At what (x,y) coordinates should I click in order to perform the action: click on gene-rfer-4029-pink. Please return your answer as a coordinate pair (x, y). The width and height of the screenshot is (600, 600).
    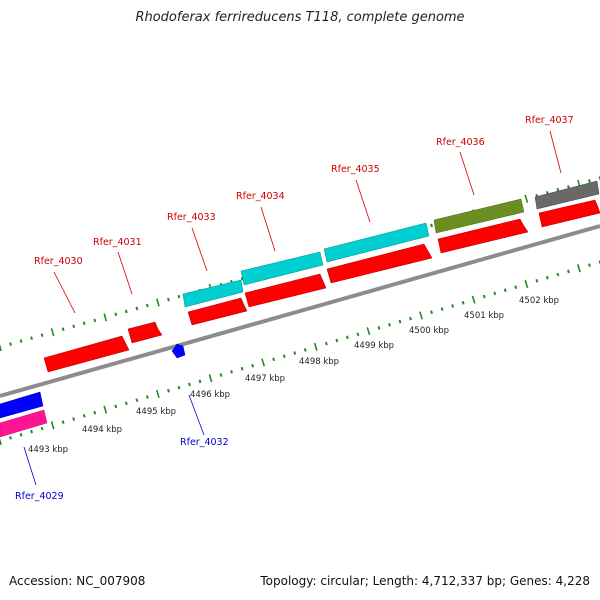
    Looking at the image, I should click on (24, 423).